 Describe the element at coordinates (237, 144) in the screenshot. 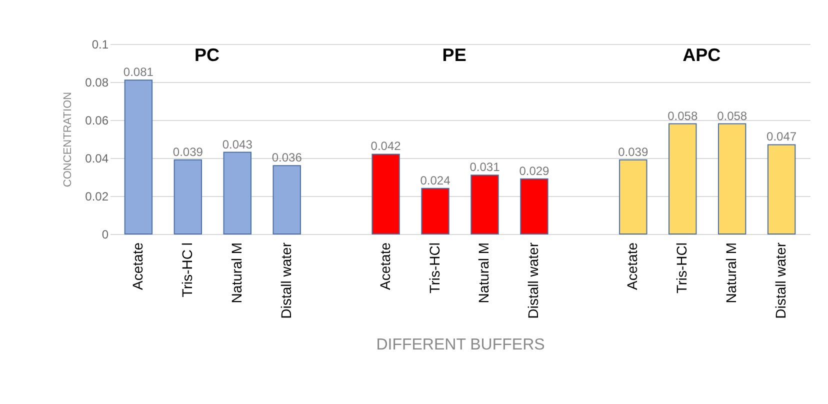

I see `data-label: 0.043` at that location.